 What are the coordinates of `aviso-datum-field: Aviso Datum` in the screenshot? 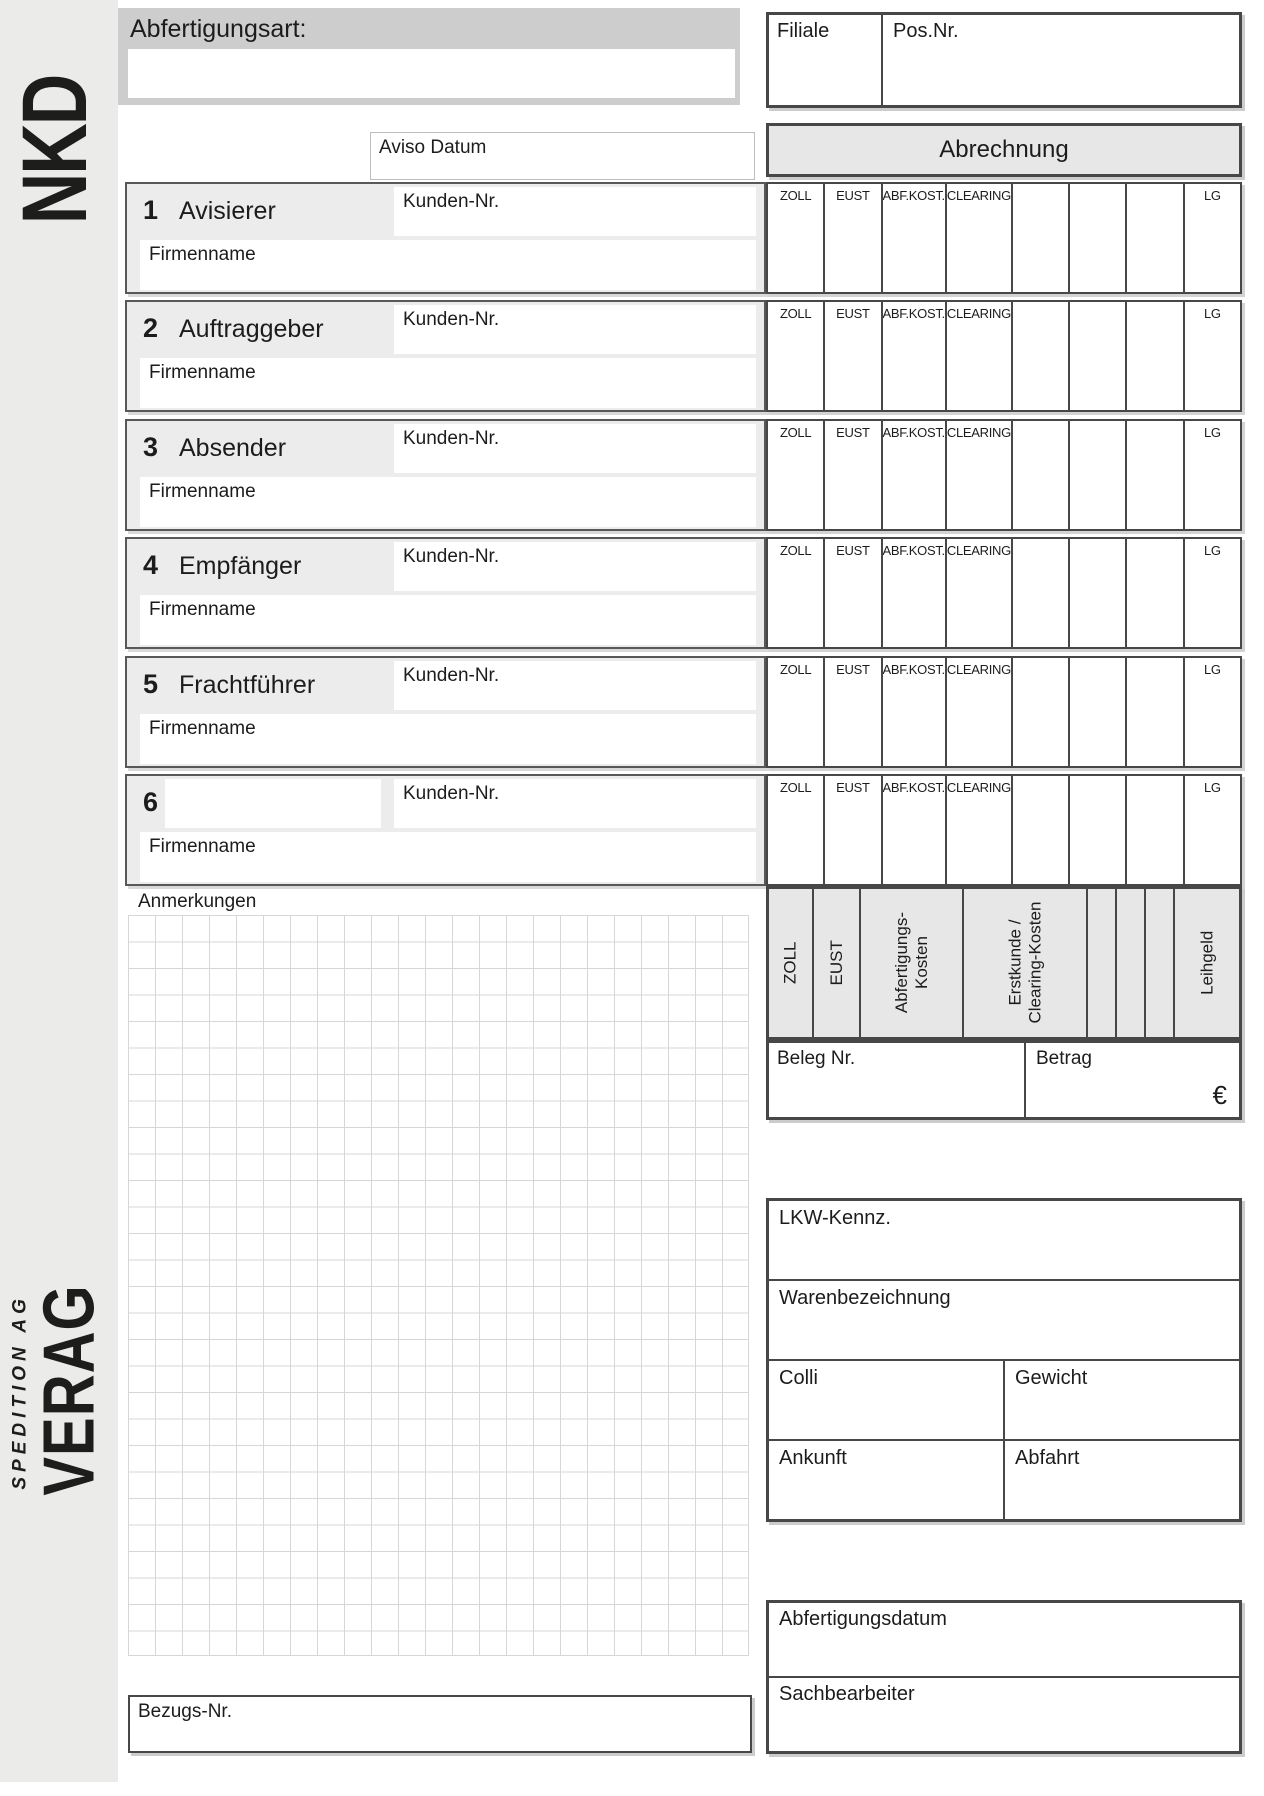 It's located at (562, 156).